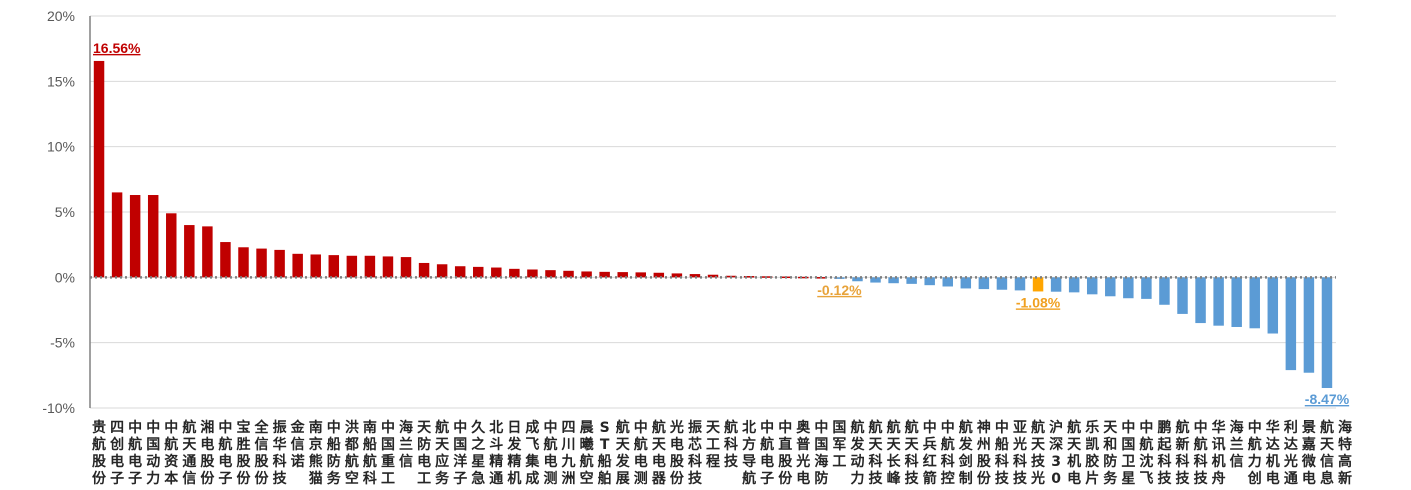 The height and width of the screenshot is (490, 1411). What do you see at coordinates (62, 343) in the screenshot?
I see `y-tick-label: -5%` at bounding box center [62, 343].